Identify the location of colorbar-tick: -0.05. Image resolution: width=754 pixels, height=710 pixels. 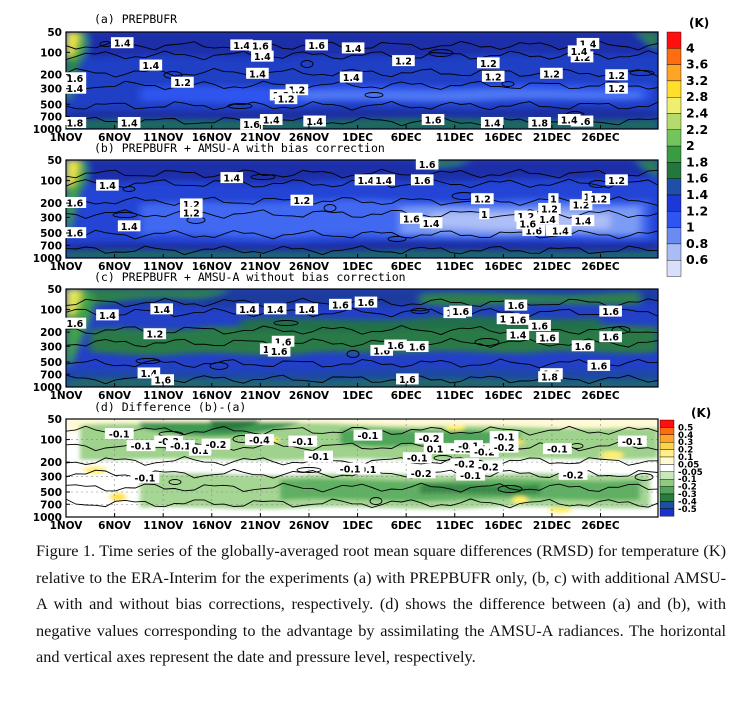
(690, 473).